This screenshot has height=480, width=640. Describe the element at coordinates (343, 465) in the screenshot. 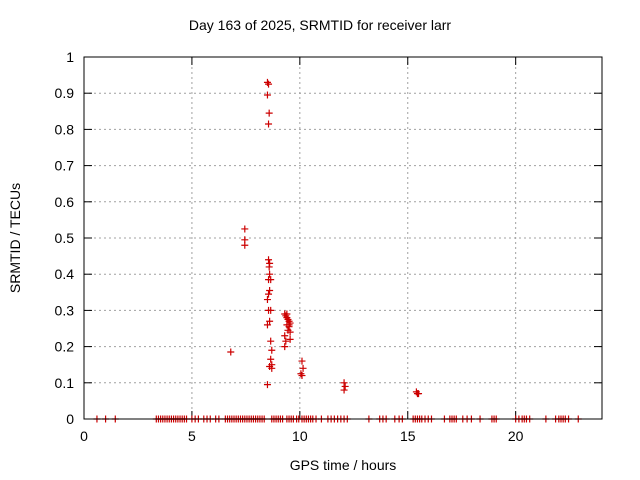

I see `x-axis-label: GPS time / hours` at that location.